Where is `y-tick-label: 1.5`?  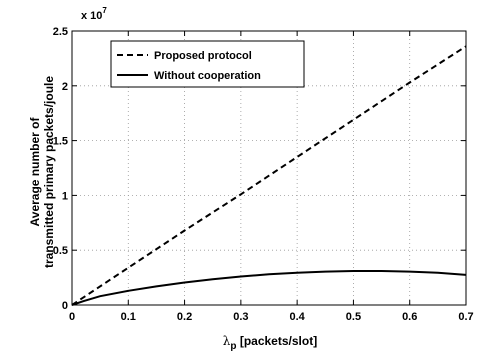 y-tick-label: 1.5 is located at coordinates (60, 142).